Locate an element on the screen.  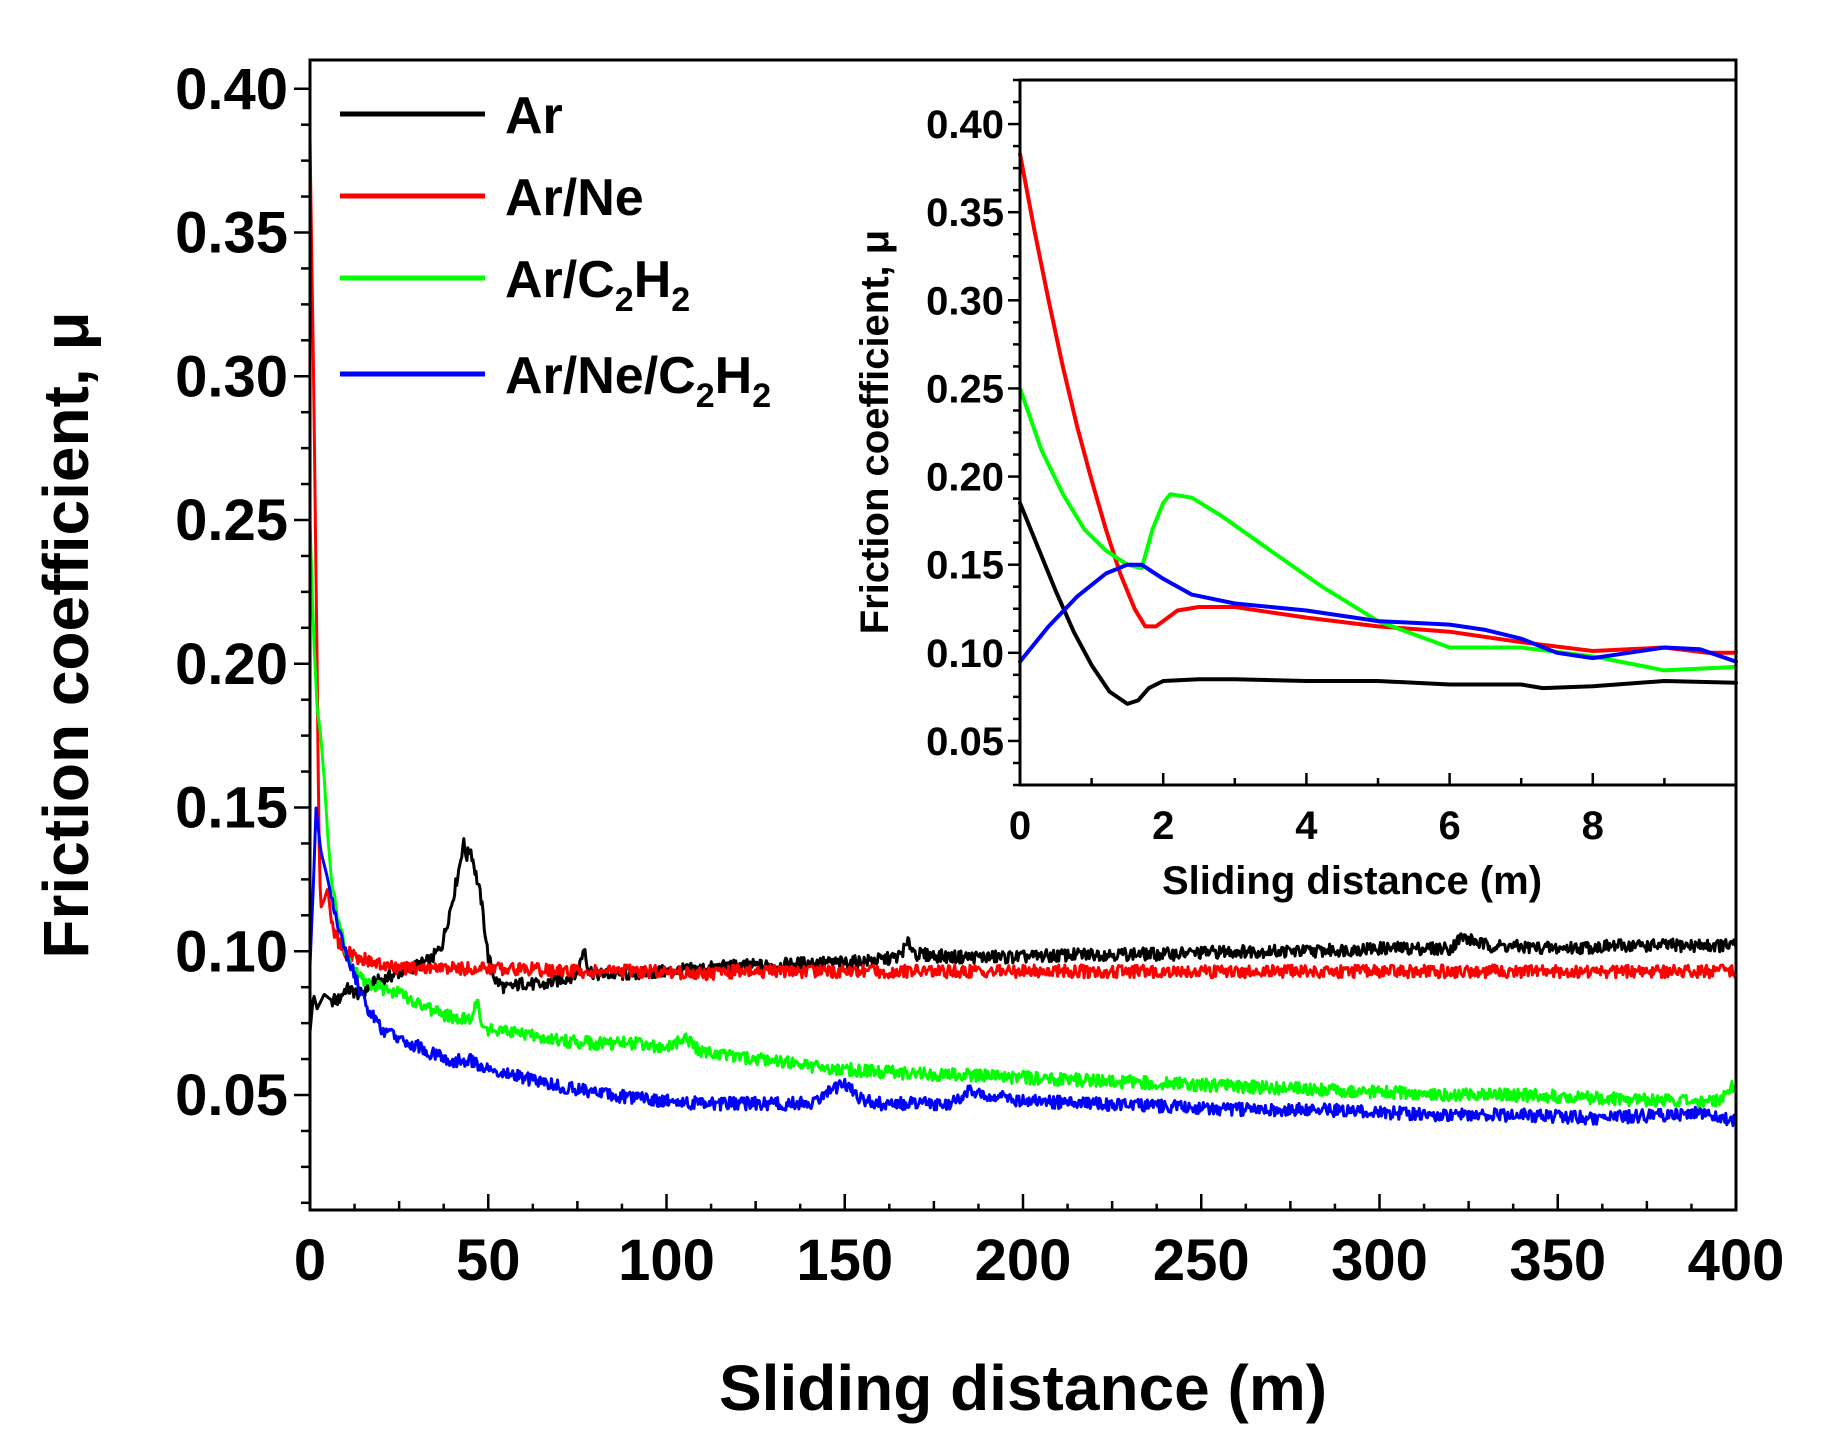
main-x-tick-label: 150 is located at coordinates (844, 1260).